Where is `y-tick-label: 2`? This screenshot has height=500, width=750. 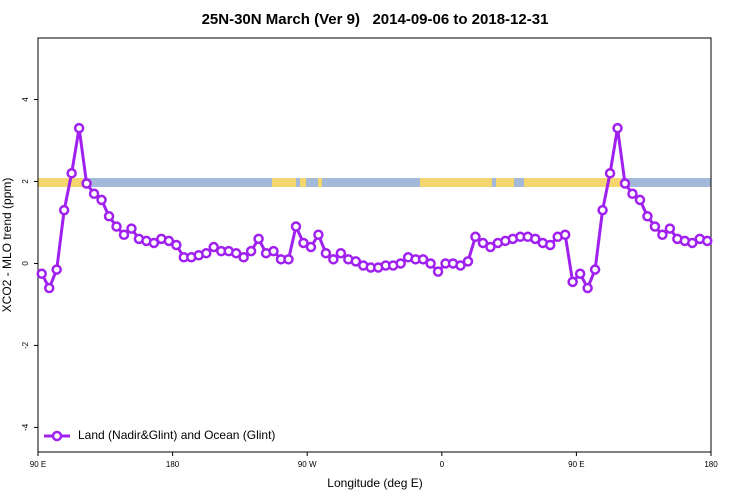
y-tick-label: 2 is located at coordinates (25, 181).